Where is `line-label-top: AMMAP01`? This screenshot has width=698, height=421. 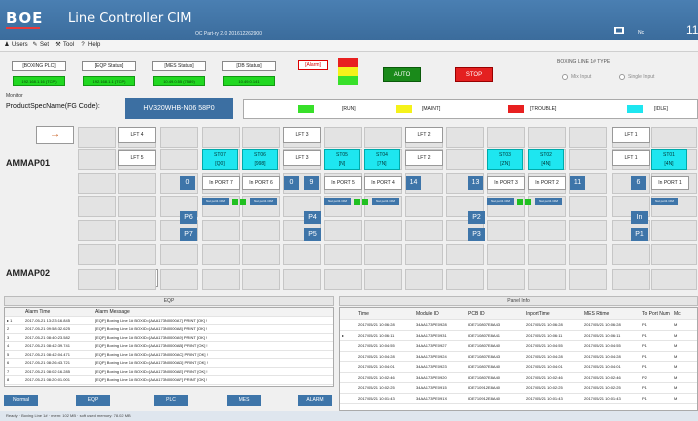 line-label-top: AMMAP01 is located at coordinates (28, 163).